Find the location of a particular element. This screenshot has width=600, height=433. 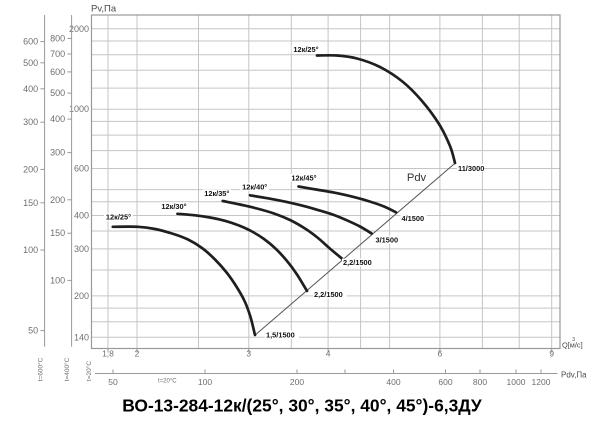

svg-text: t=600°C is located at coordinates (40, 369).